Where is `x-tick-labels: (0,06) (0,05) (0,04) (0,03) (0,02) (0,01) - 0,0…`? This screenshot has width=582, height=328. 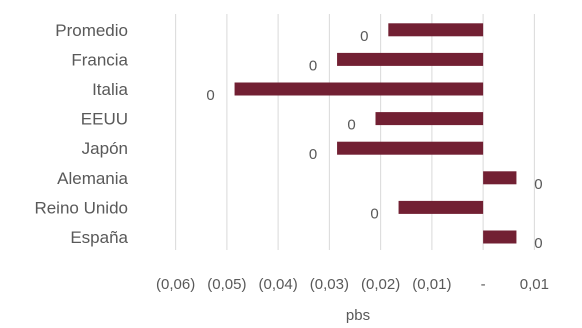
x-tick-labels: (0,06) (0,05) (0,04) (0,03) (0,02) (0,01) - 0,0… is located at coordinates (352, 284).